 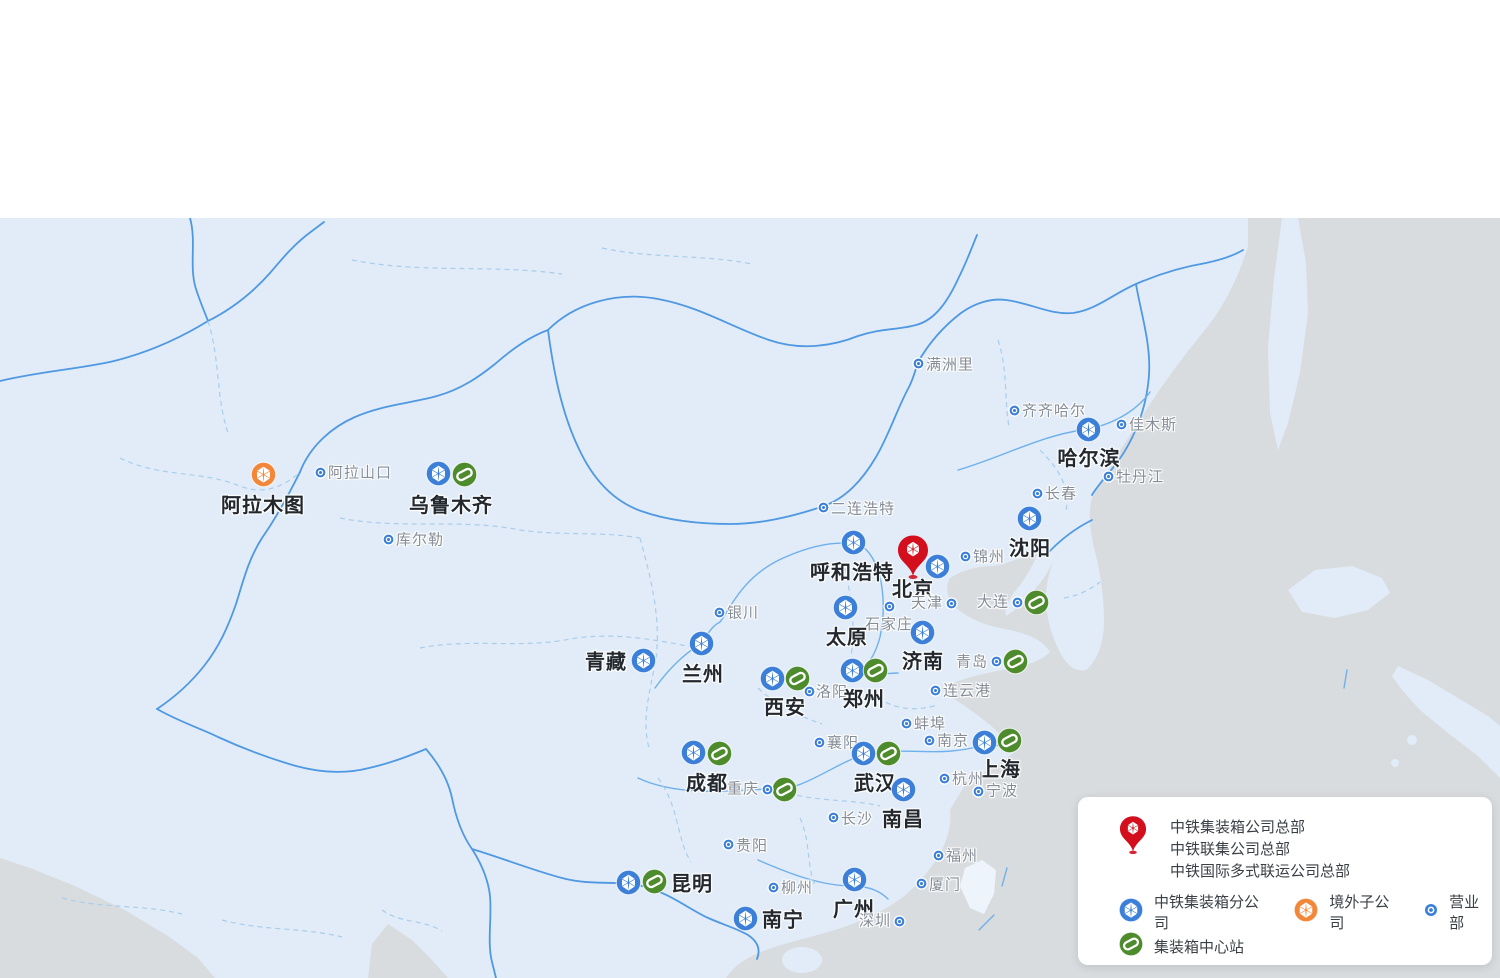 What do you see at coordinates (875, 784) in the screenshot?
I see `city-label-wuhan: 武汉` at bounding box center [875, 784].